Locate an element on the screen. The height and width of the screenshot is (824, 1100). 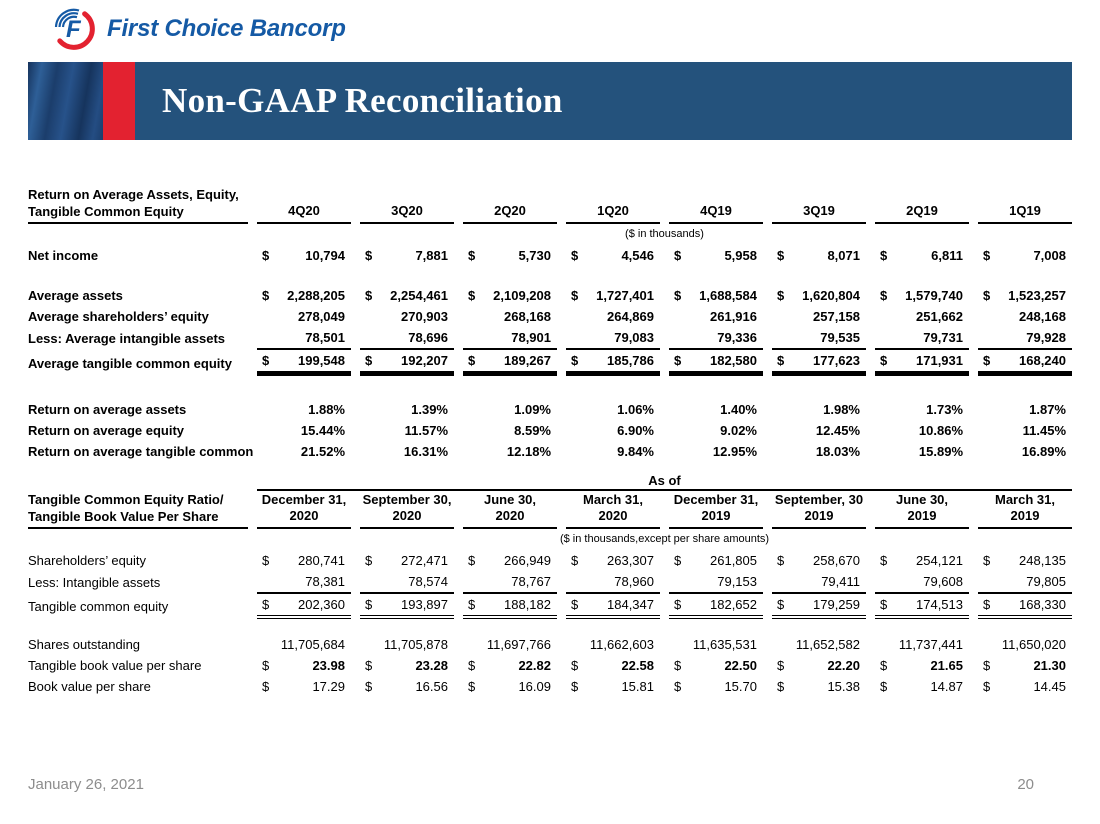
cell-value: 11,635,531 is located at coordinates (724, 644).